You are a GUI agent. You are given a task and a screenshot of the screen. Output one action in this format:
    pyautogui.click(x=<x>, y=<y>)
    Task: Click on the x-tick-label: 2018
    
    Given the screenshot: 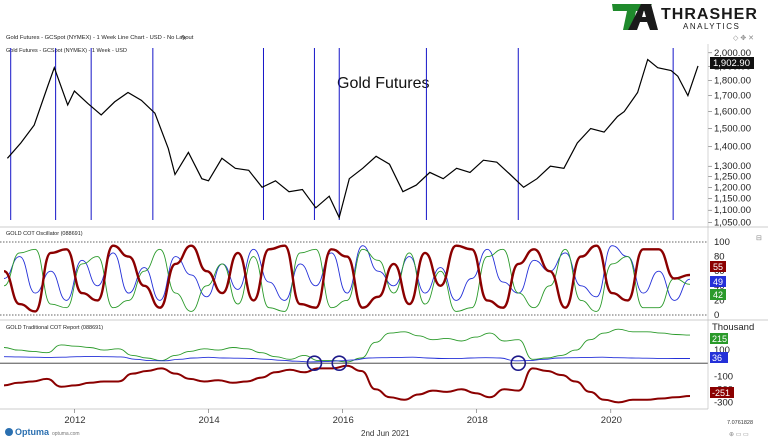 What is the action you would take?
    pyautogui.click(x=477, y=420)
    